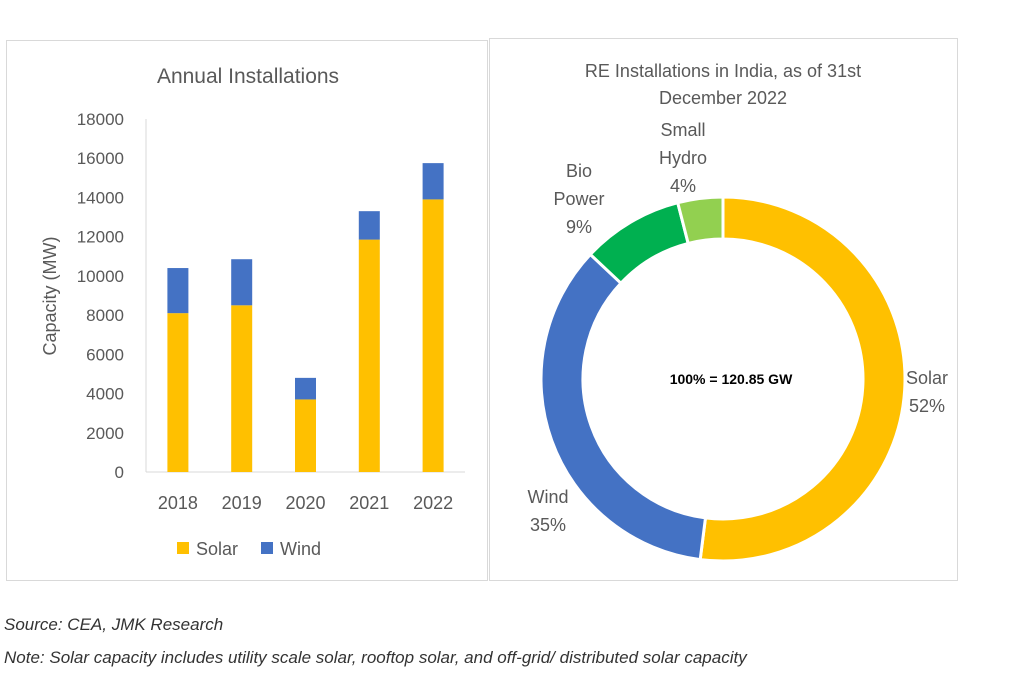  Describe the element at coordinates (105, 354) in the screenshot. I see `y-tick-label: 6000` at that location.